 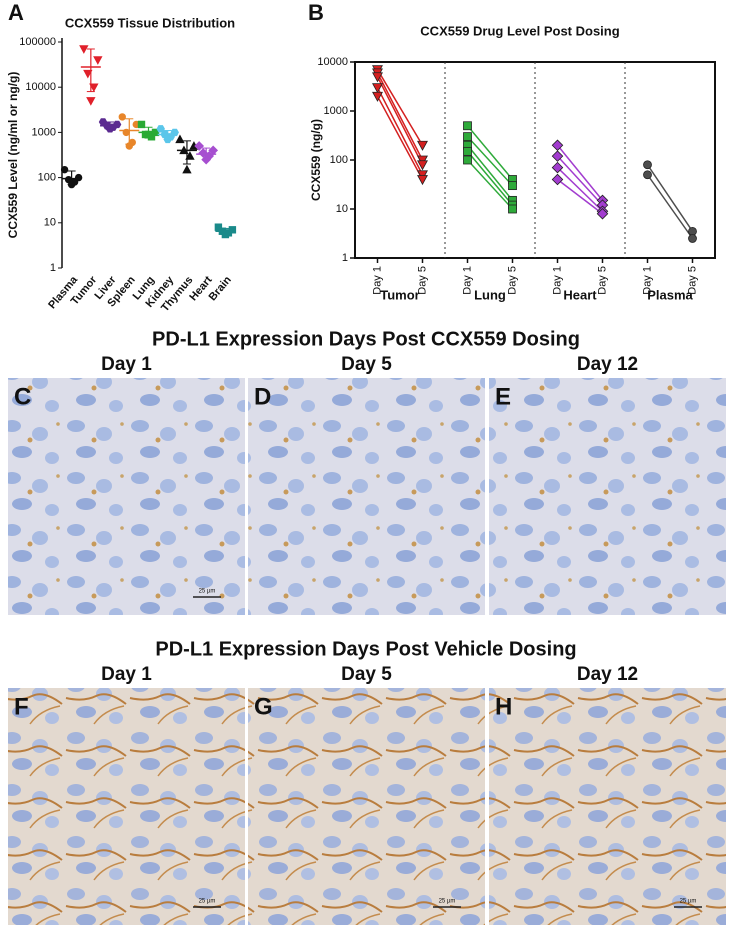 What do you see at coordinates (366, 339) in the screenshot?
I see `section-title: PD-L1 Expression Days Post CCX559 Dosing` at bounding box center [366, 339].